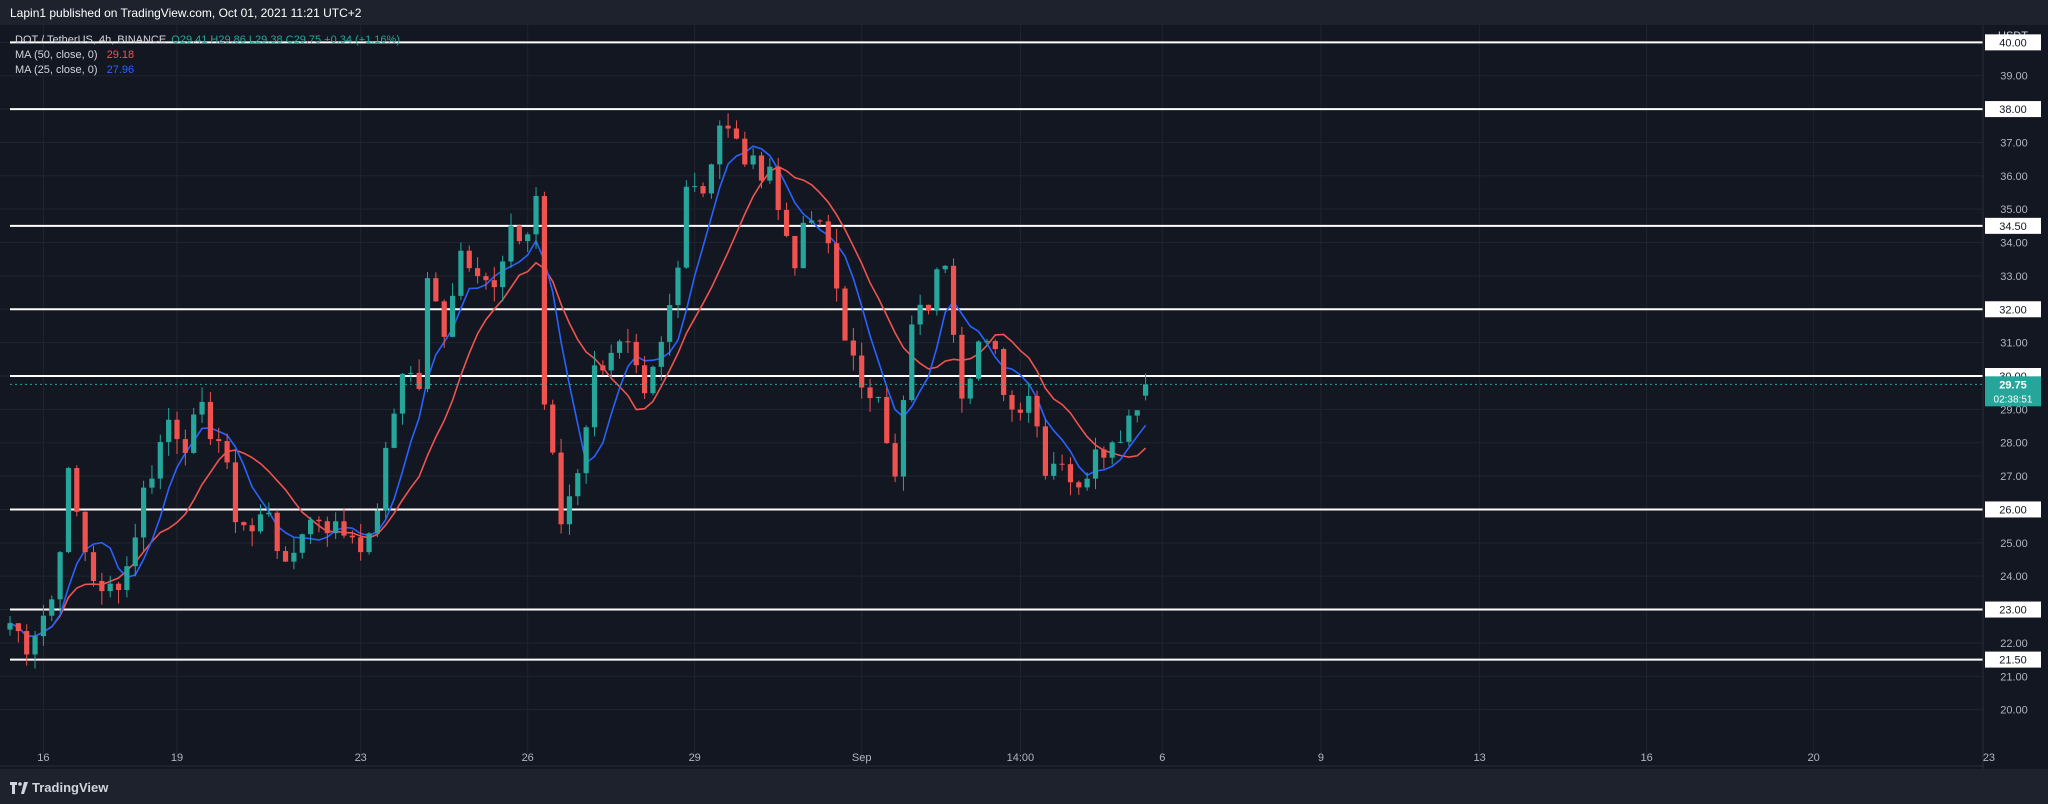 The height and width of the screenshot is (804, 2048). I want to click on time-tick-label: 9, so click(1321, 758).